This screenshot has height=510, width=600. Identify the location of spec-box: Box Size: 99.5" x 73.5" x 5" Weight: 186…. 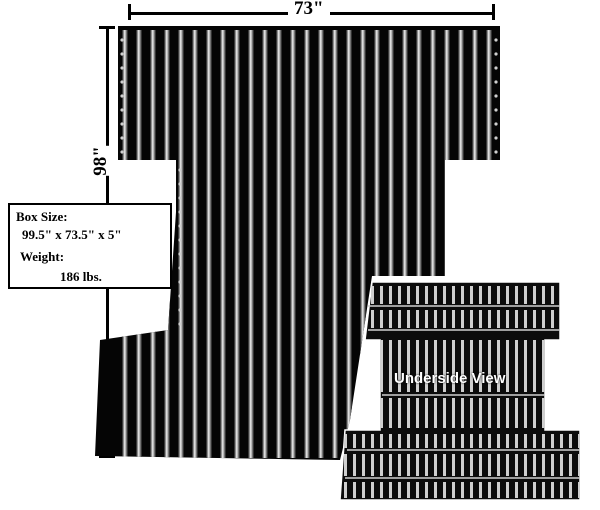
(90, 246).